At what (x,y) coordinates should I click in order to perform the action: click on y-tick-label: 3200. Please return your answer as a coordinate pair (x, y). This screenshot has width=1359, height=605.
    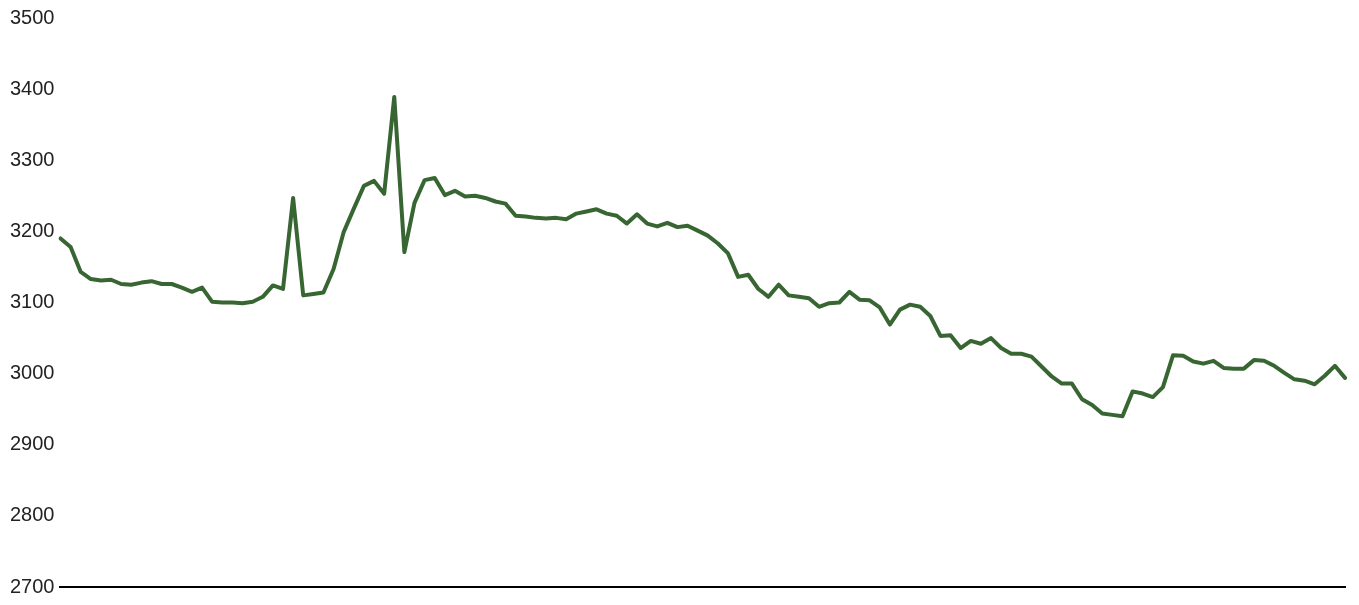
    Looking at the image, I should click on (32, 229).